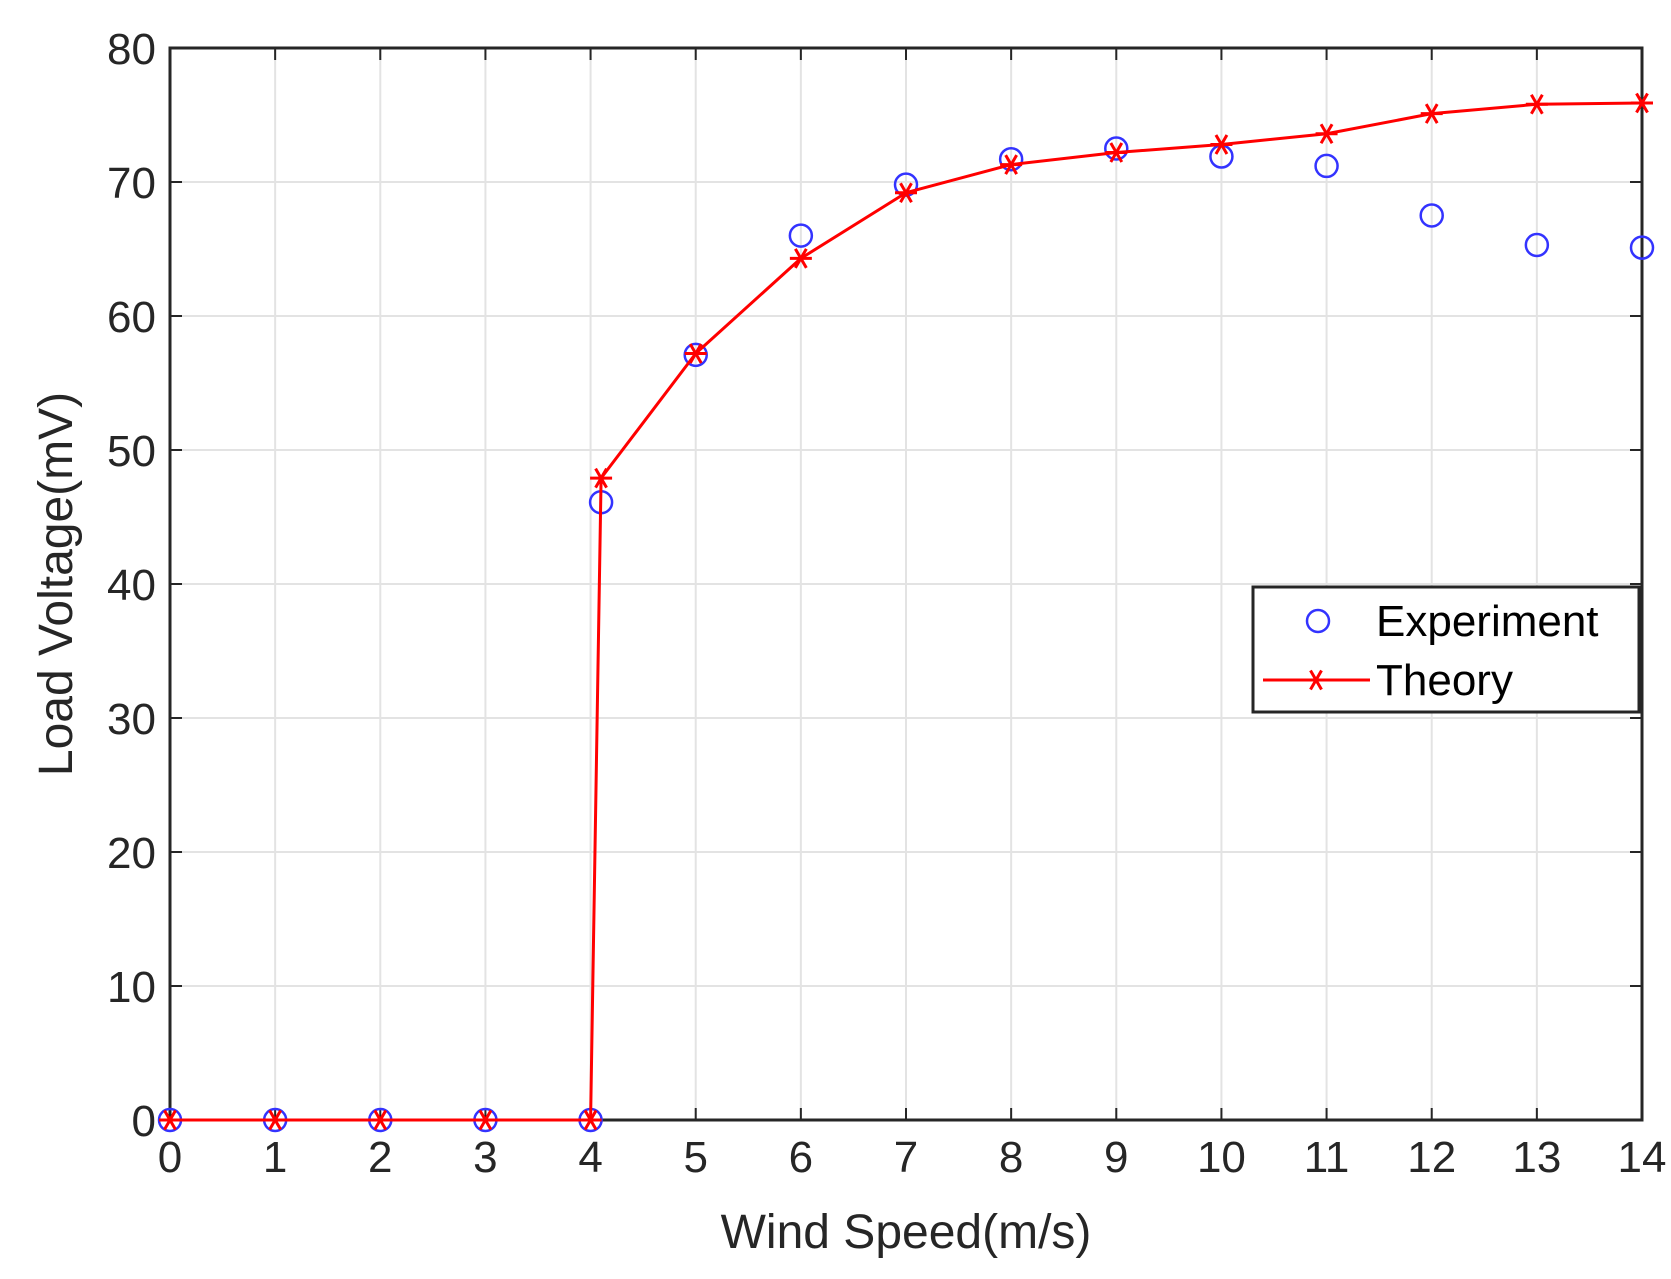 The image size is (1671, 1279). What do you see at coordinates (906, 1232) in the screenshot?
I see `x-axis-label: Wind Speed(m/s)` at bounding box center [906, 1232].